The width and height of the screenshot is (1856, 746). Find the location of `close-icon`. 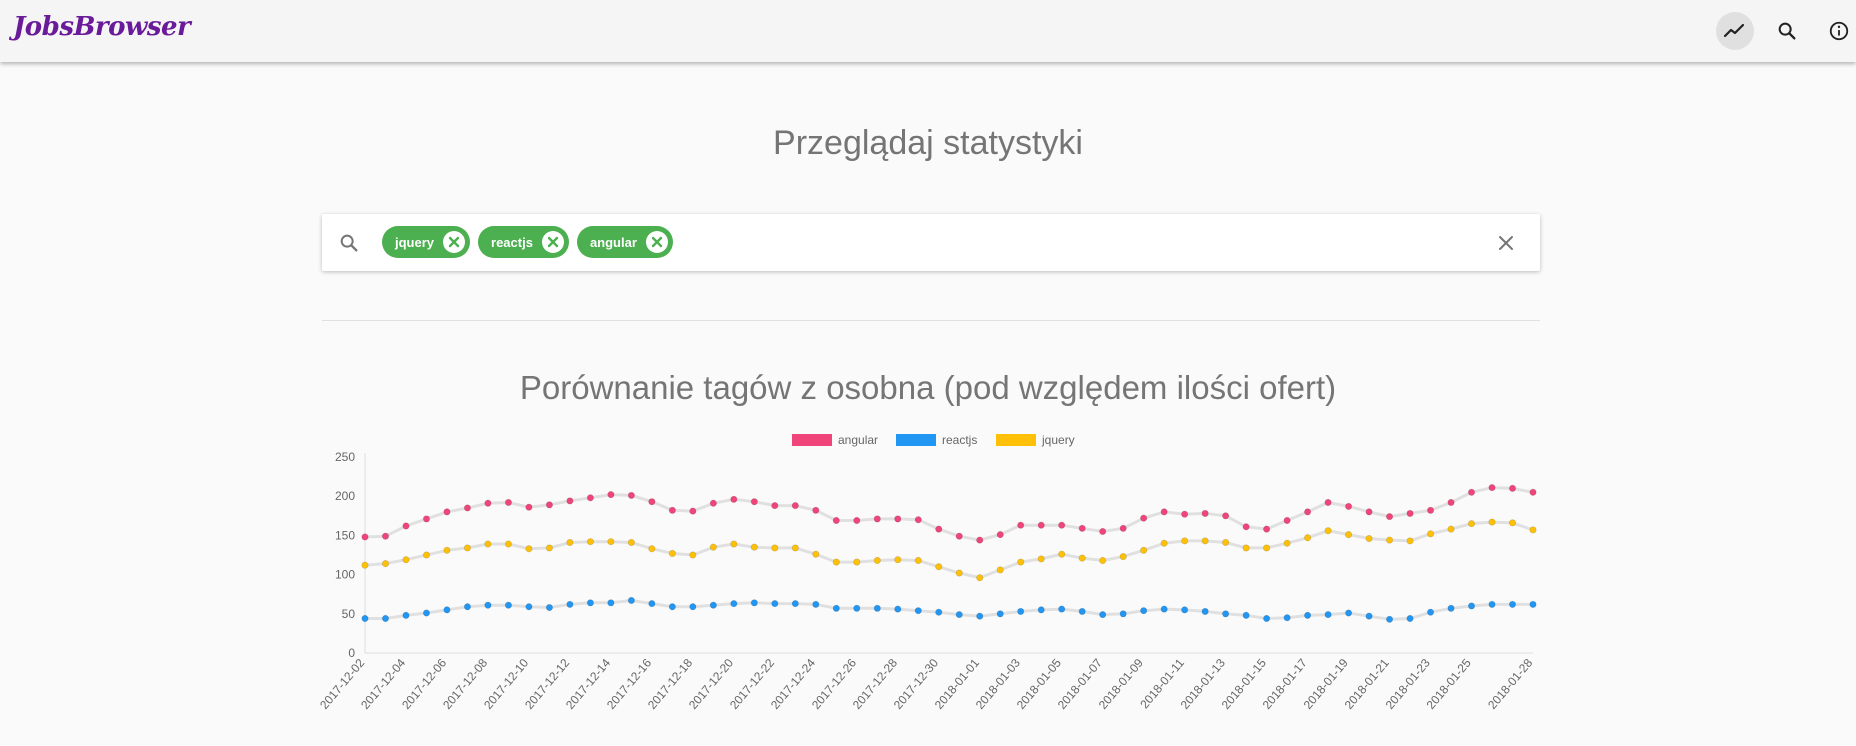

close-icon is located at coordinates (657, 242).